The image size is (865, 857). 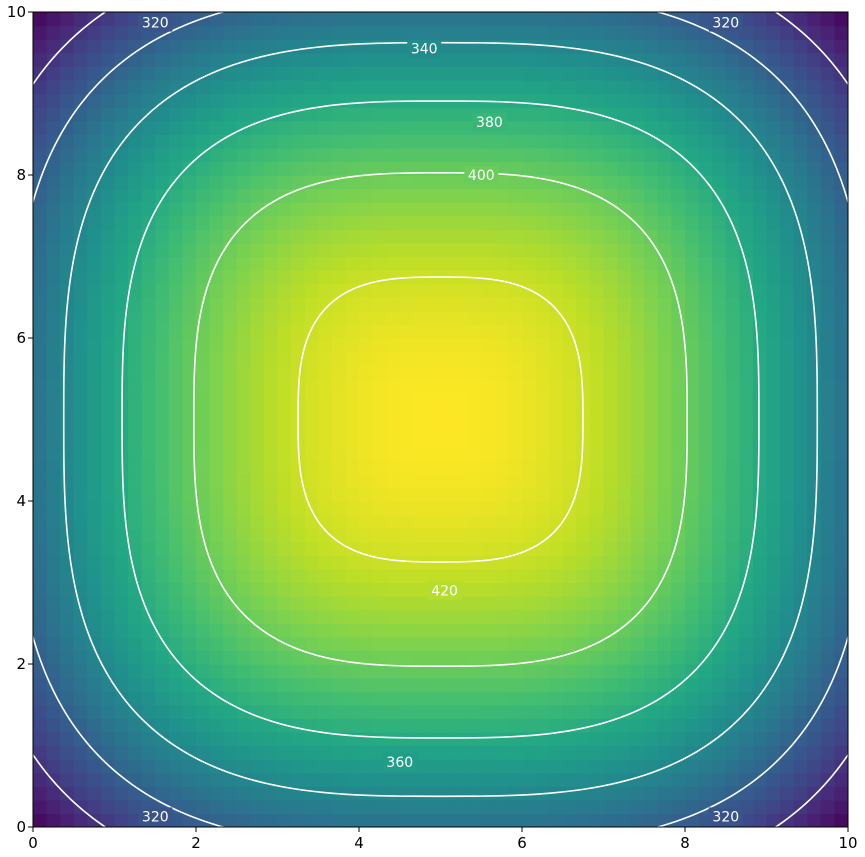 What do you see at coordinates (444, 592) in the screenshot?
I see `contour-label: 420` at bounding box center [444, 592].